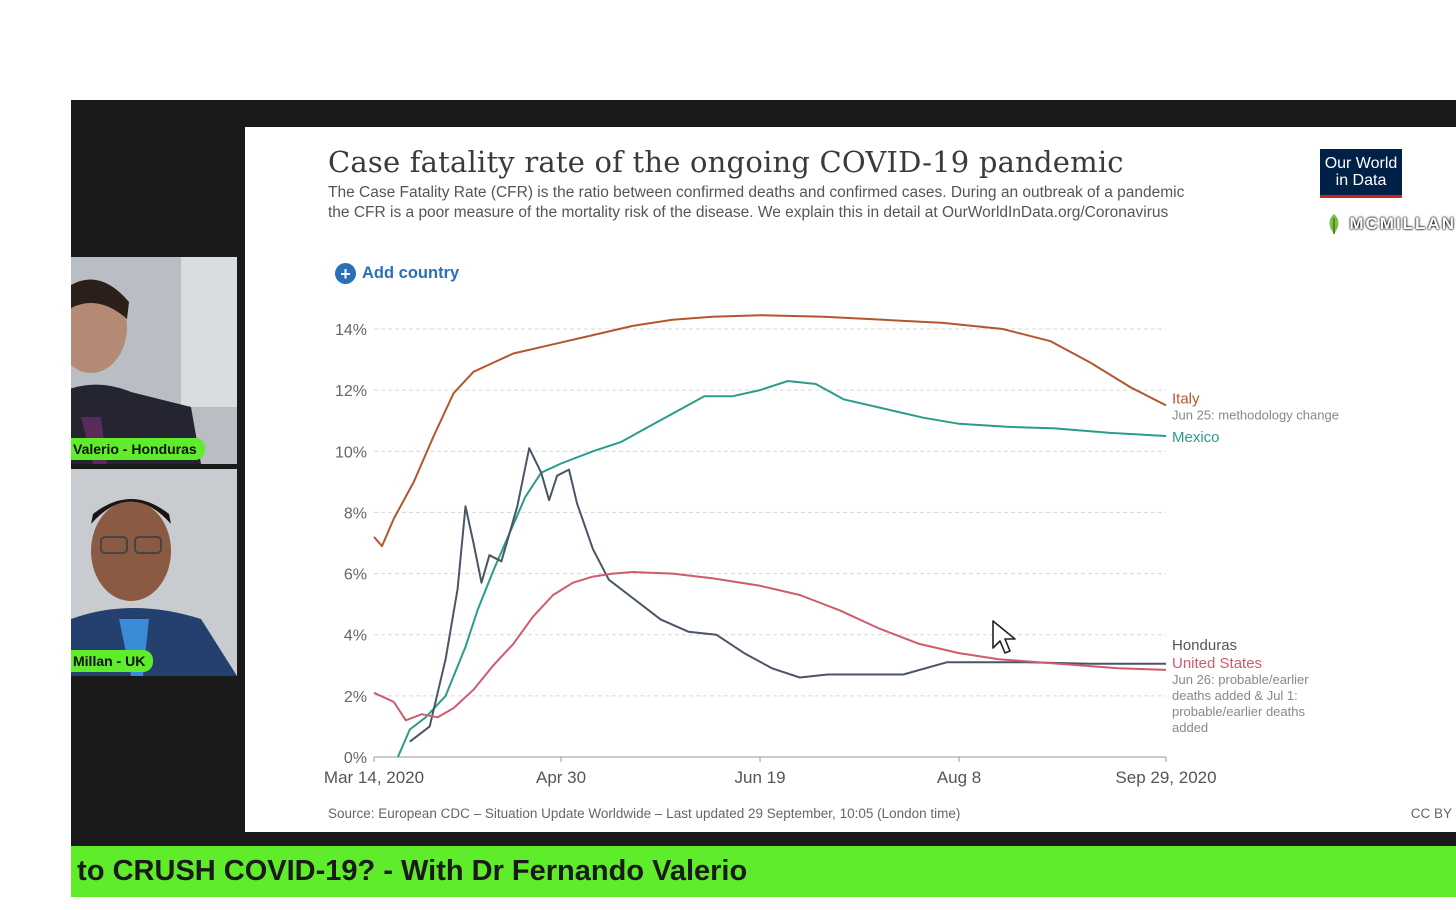 This screenshot has height=910, width=1456. I want to click on series-note-united-states: added, so click(1190, 727).